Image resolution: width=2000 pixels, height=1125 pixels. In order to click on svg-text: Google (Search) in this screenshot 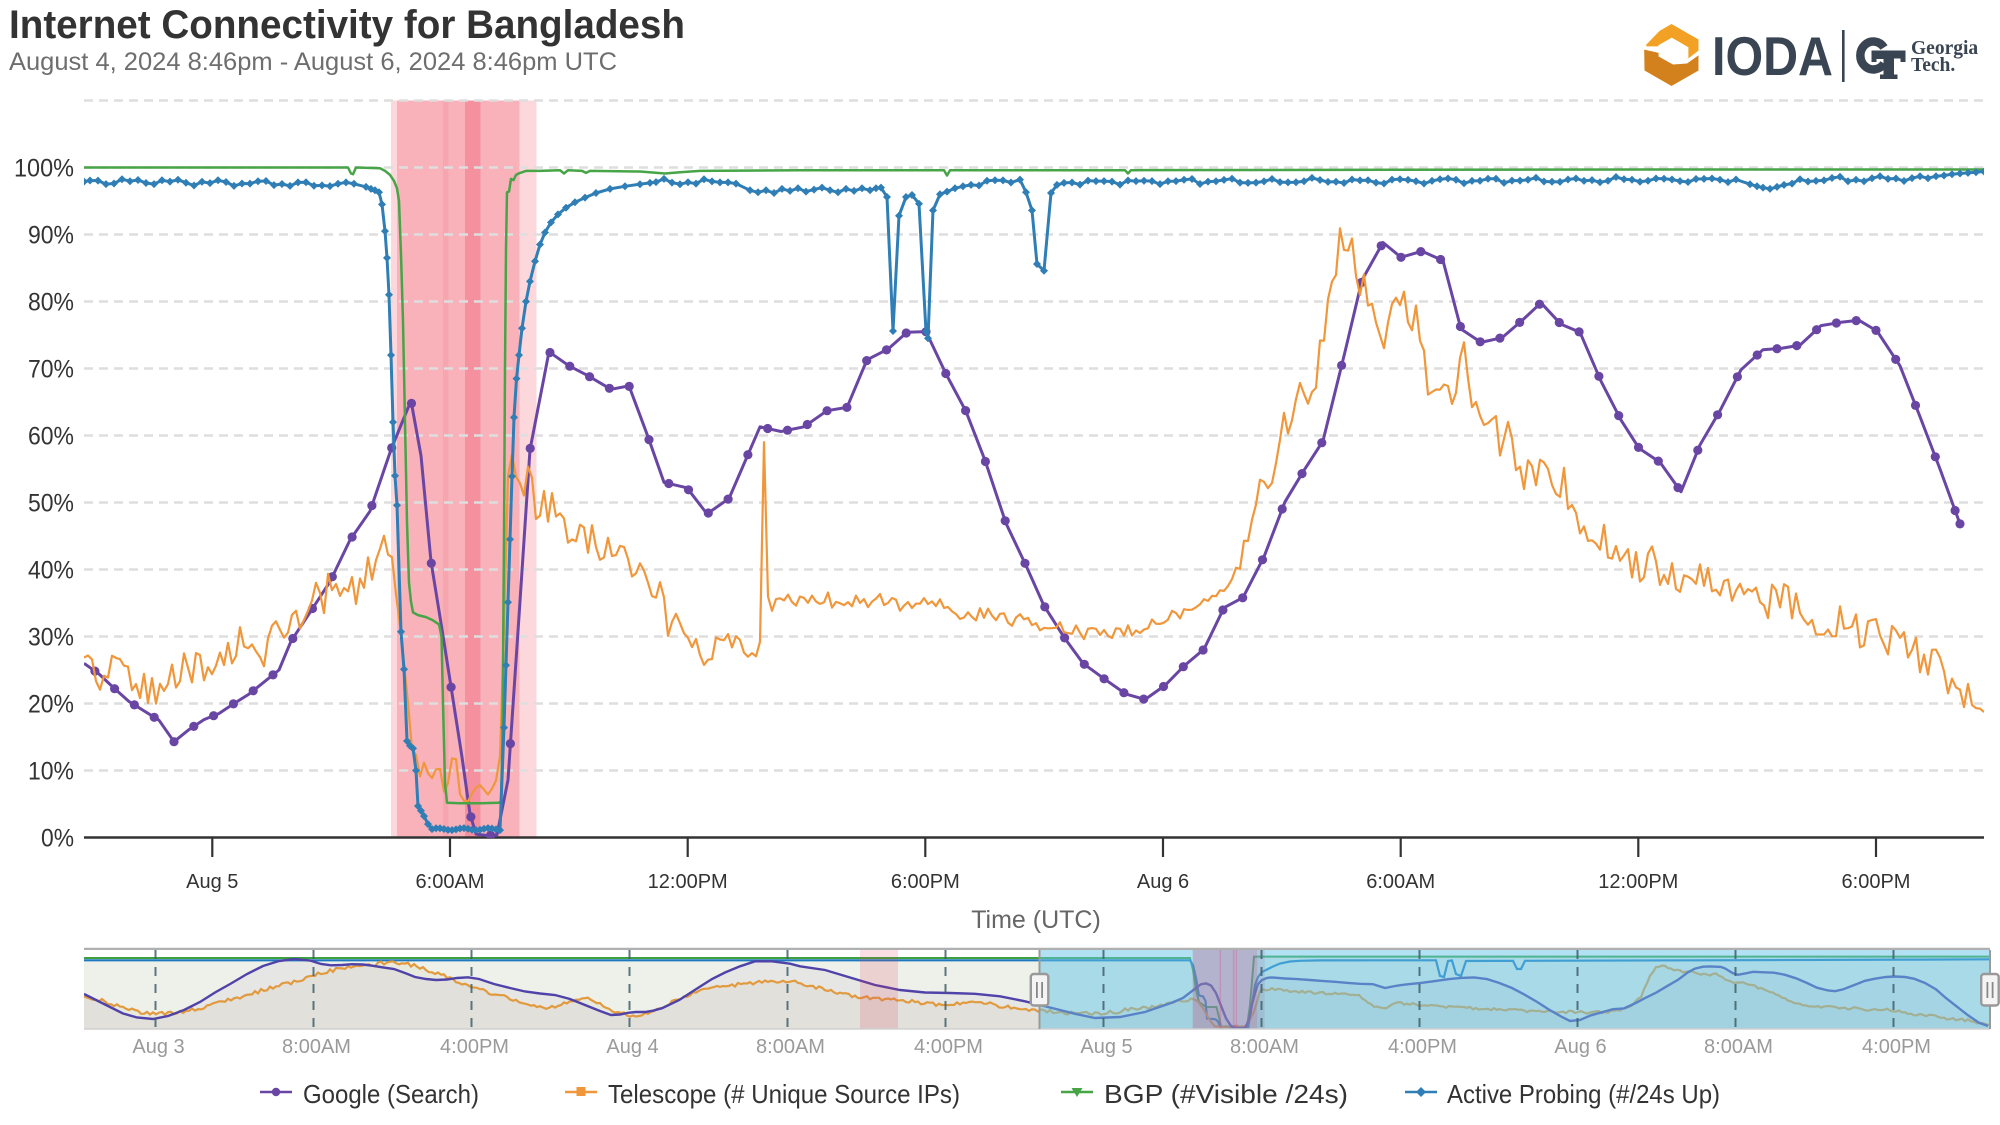, I will do `click(391, 1094)`.